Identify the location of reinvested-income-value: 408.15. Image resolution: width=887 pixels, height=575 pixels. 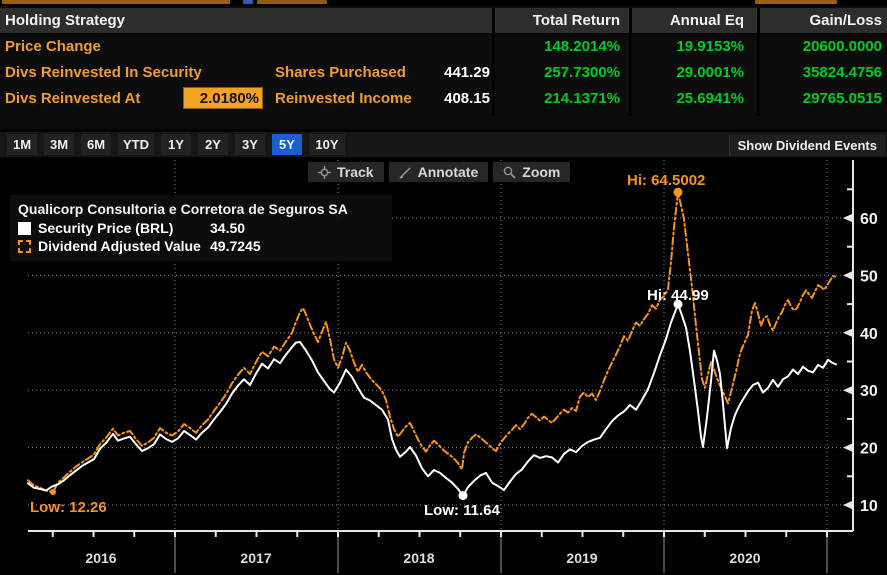
(467, 98).